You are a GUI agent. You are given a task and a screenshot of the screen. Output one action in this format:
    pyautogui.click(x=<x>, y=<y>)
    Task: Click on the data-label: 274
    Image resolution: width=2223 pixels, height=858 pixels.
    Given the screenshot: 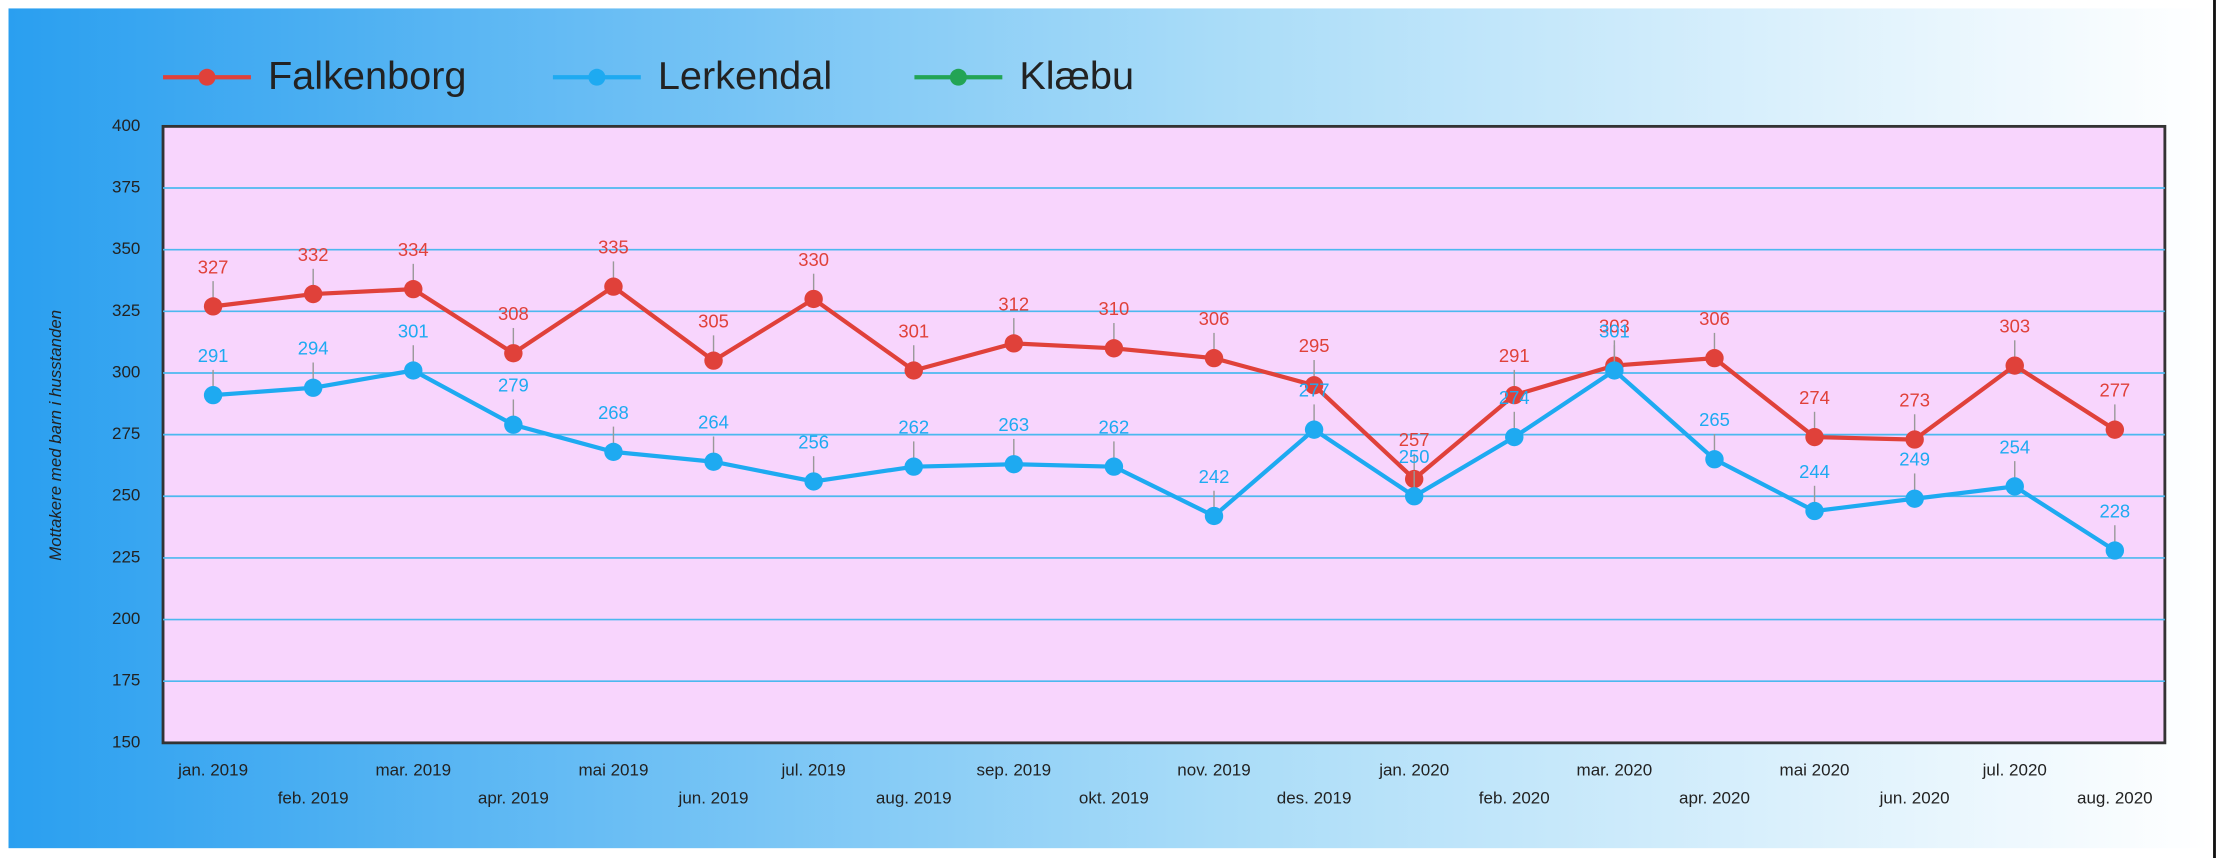 What is the action you would take?
    pyautogui.click(x=1514, y=397)
    